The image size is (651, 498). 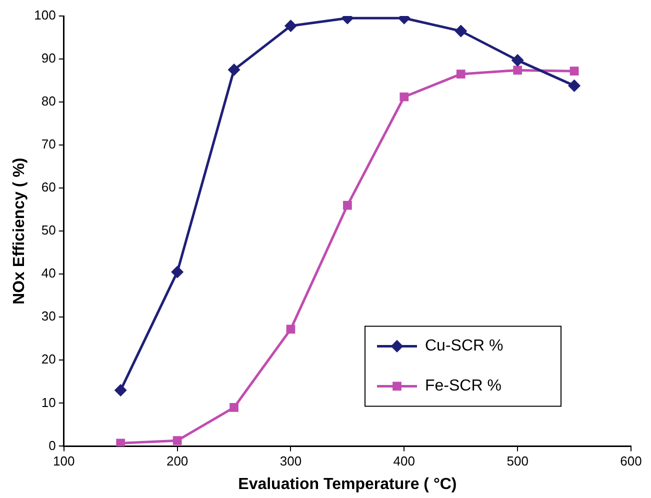 I want to click on legend-label: Fe-SCR %, so click(x=463, y=386).